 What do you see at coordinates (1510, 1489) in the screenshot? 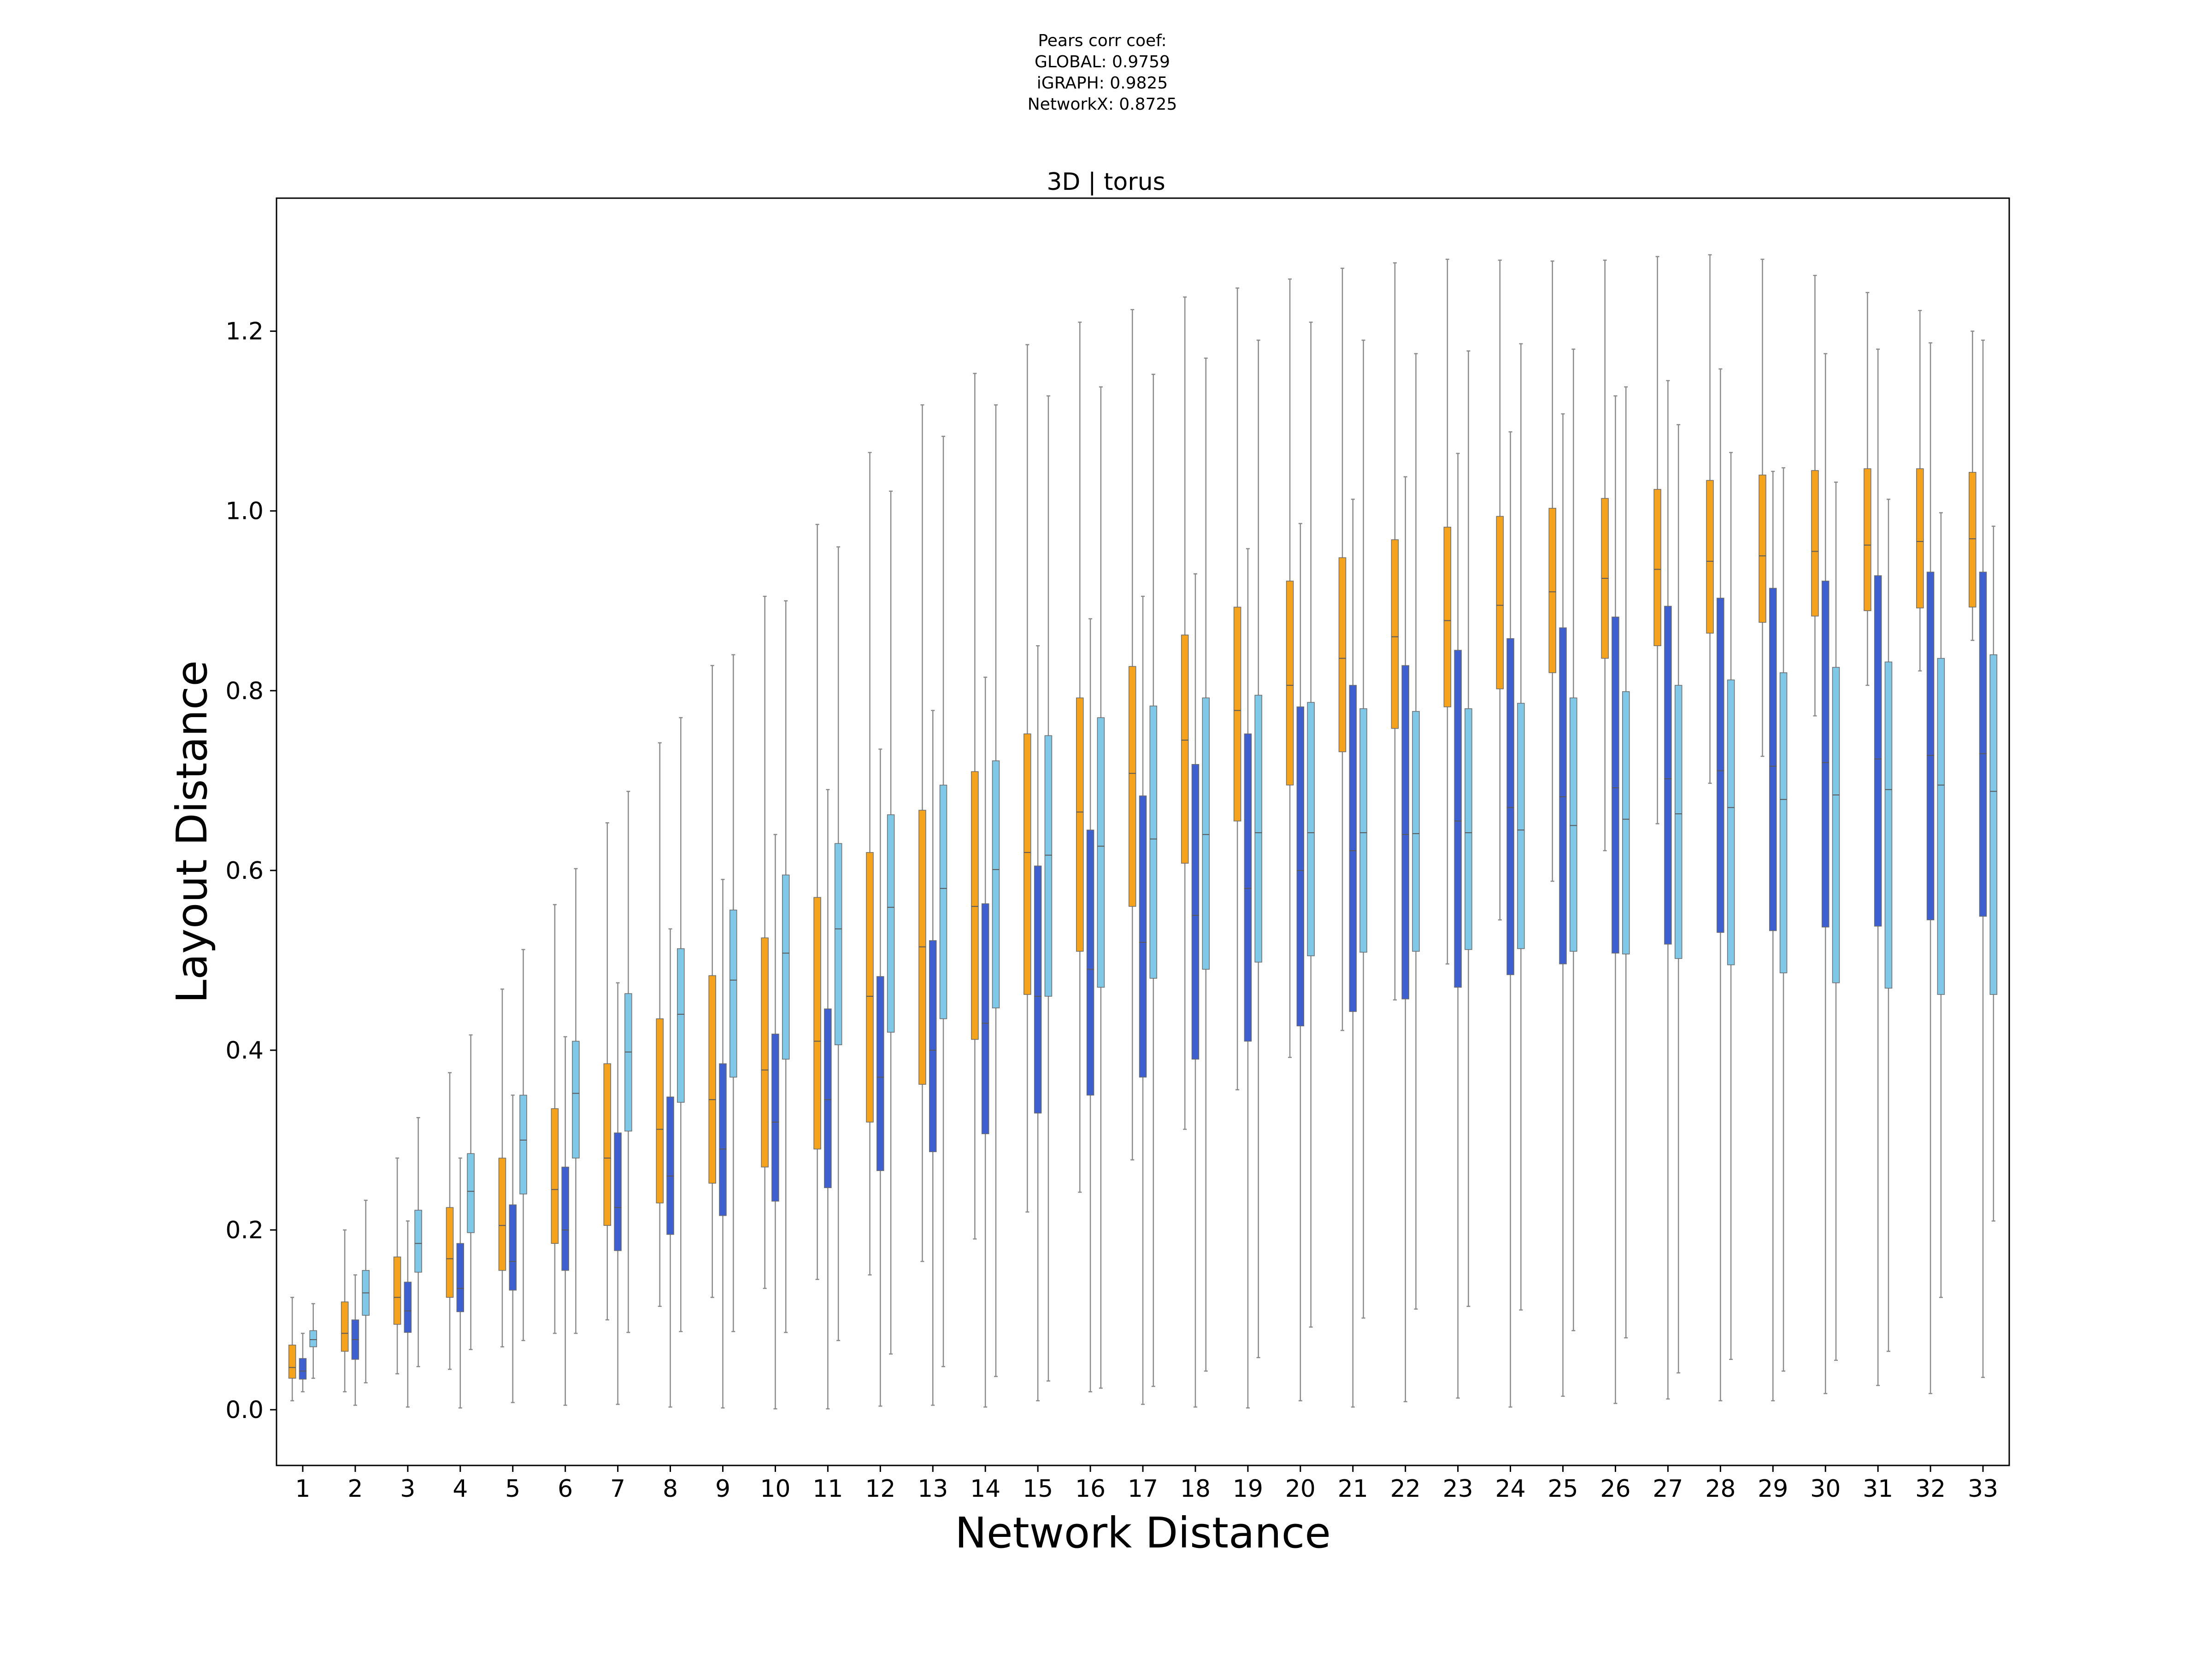
I see `x-tick-label: 24` at bounding box center [1510, 1489].